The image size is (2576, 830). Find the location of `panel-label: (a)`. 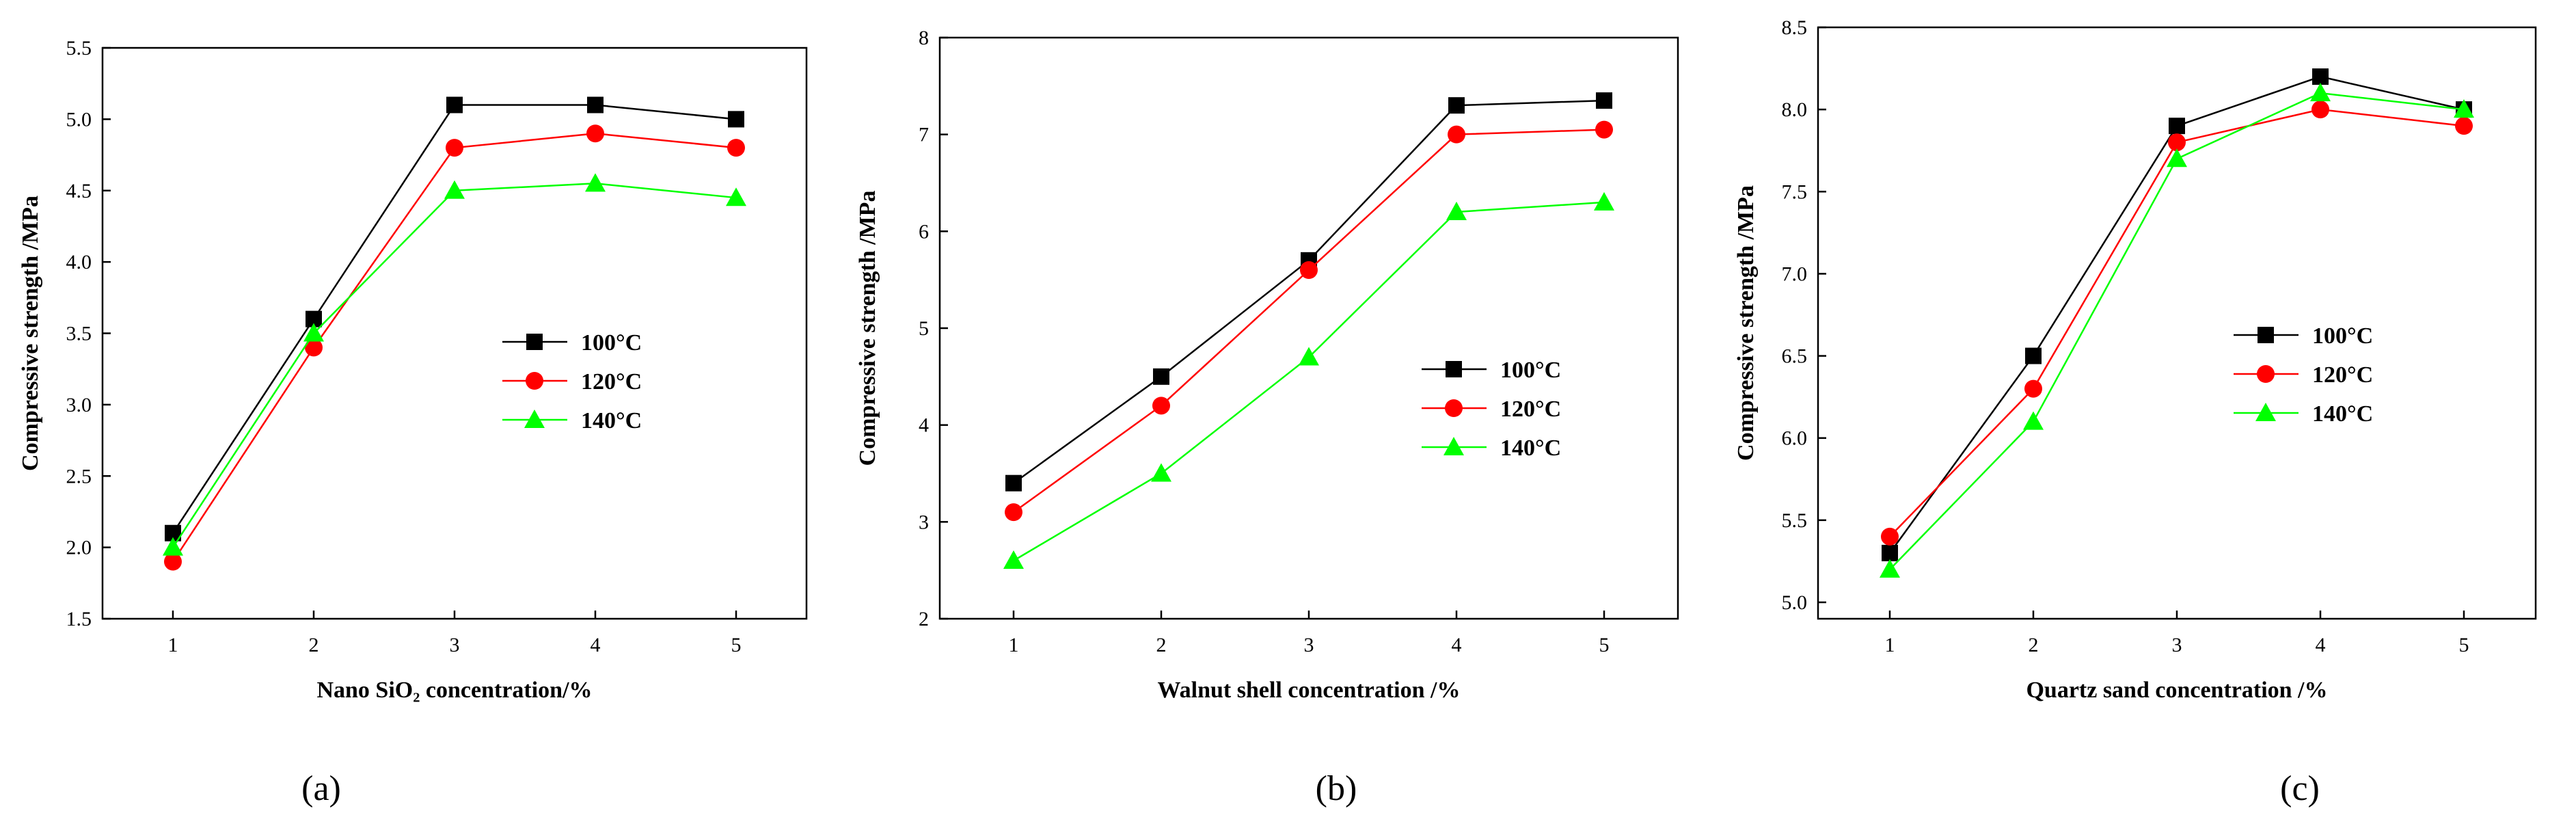

panel-label: (a) is located at coordinates (321, 788).